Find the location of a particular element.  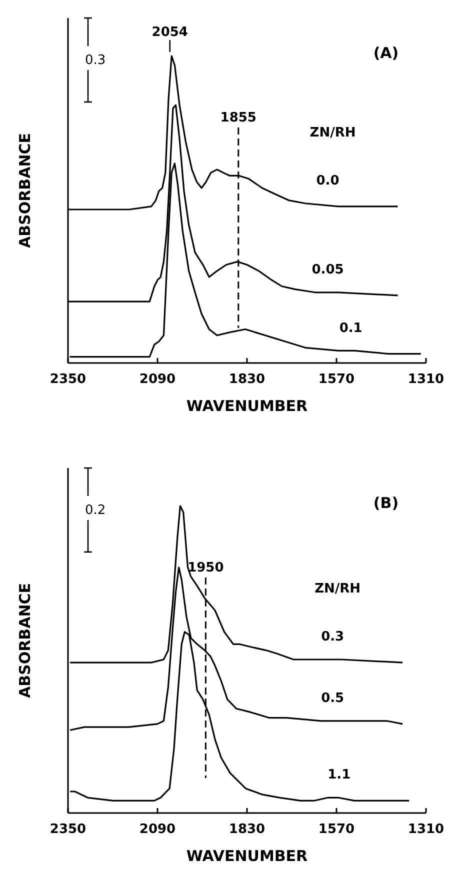

series-label: 0.3 is located at coordinates (332, 637).